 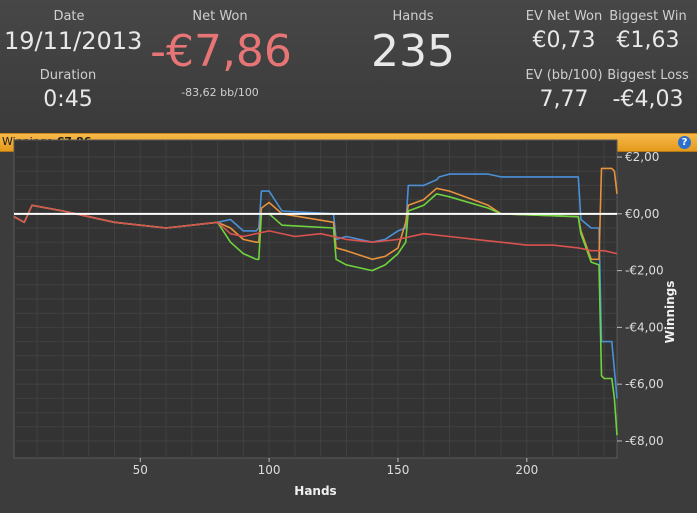 What do you see at coordinates (648, 16) in the screenshot?
I see `biggest-win-label: Biggest Win` at bounding box center [648, 16].